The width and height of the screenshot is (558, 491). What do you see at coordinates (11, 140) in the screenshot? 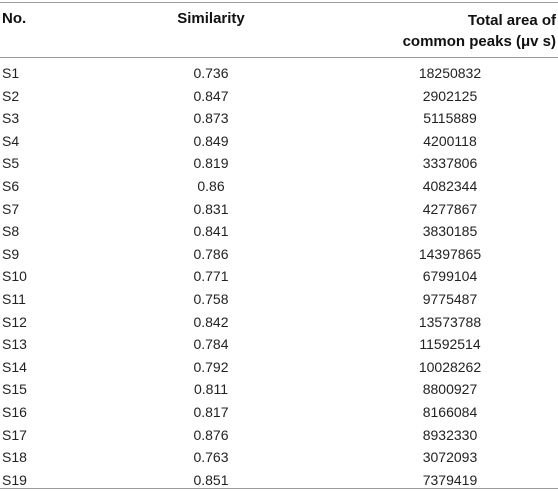
I see `cell-no: S4` at bounding box center [11, 140].